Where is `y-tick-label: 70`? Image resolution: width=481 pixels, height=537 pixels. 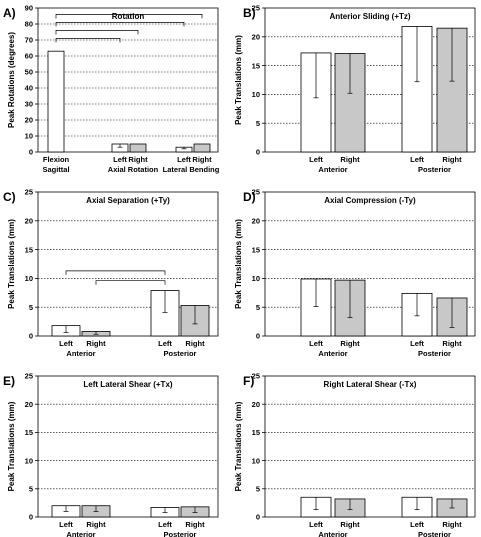
y-tick-label: 70 is located at coordinates (29, 40).